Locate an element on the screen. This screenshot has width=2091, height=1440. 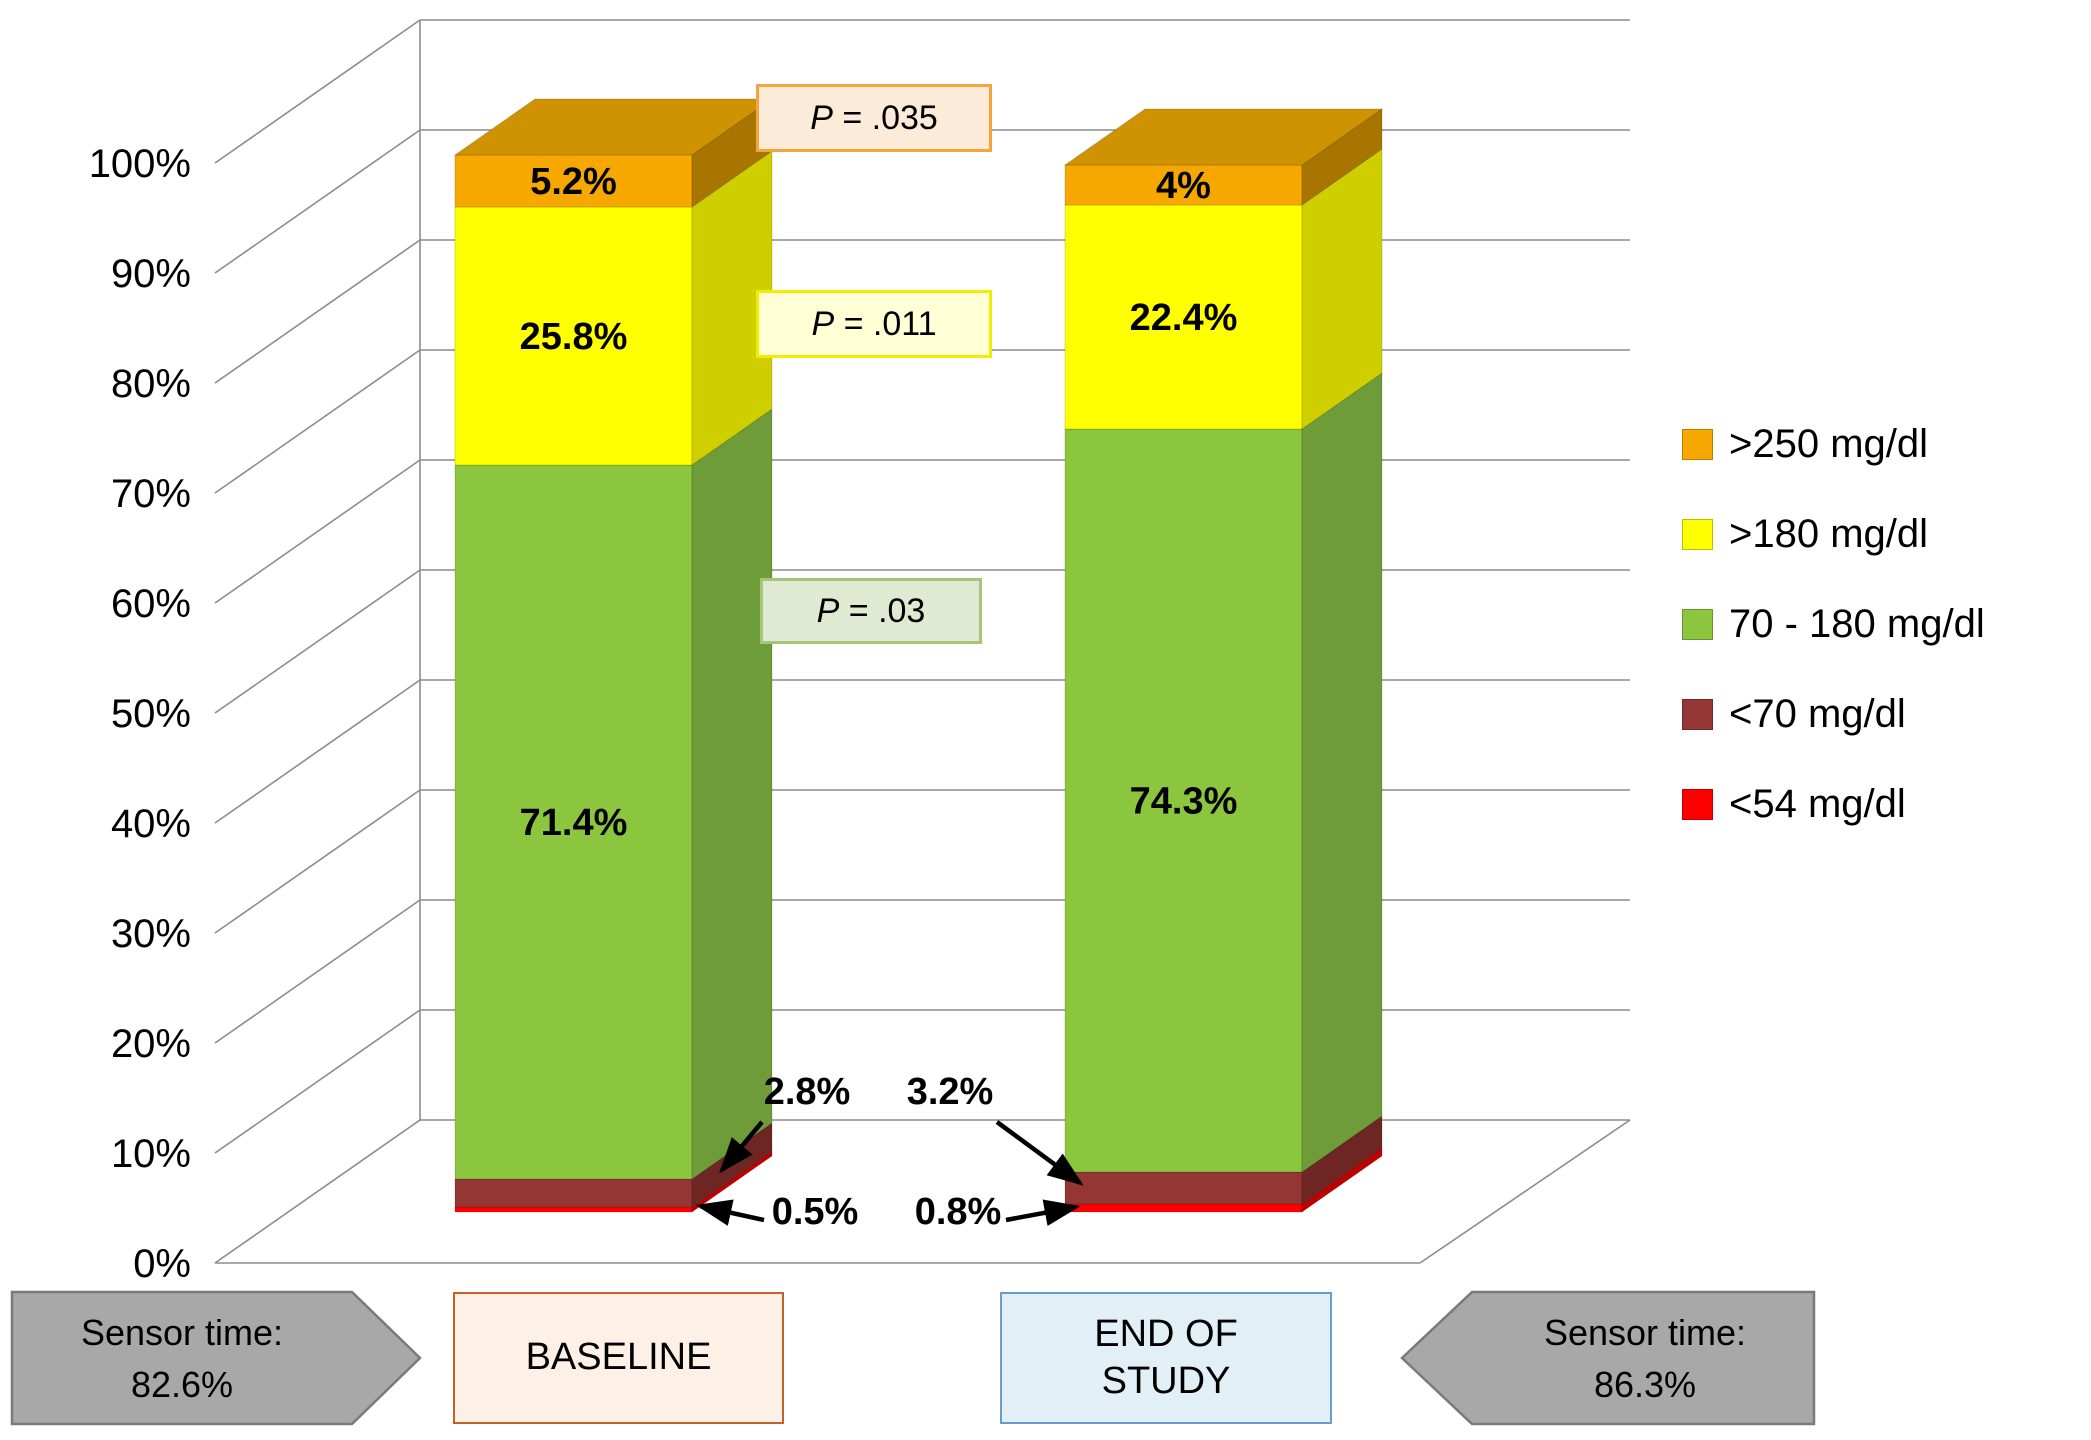
legend-label: <70 mg/dl is located at coordinates (1817, 714).